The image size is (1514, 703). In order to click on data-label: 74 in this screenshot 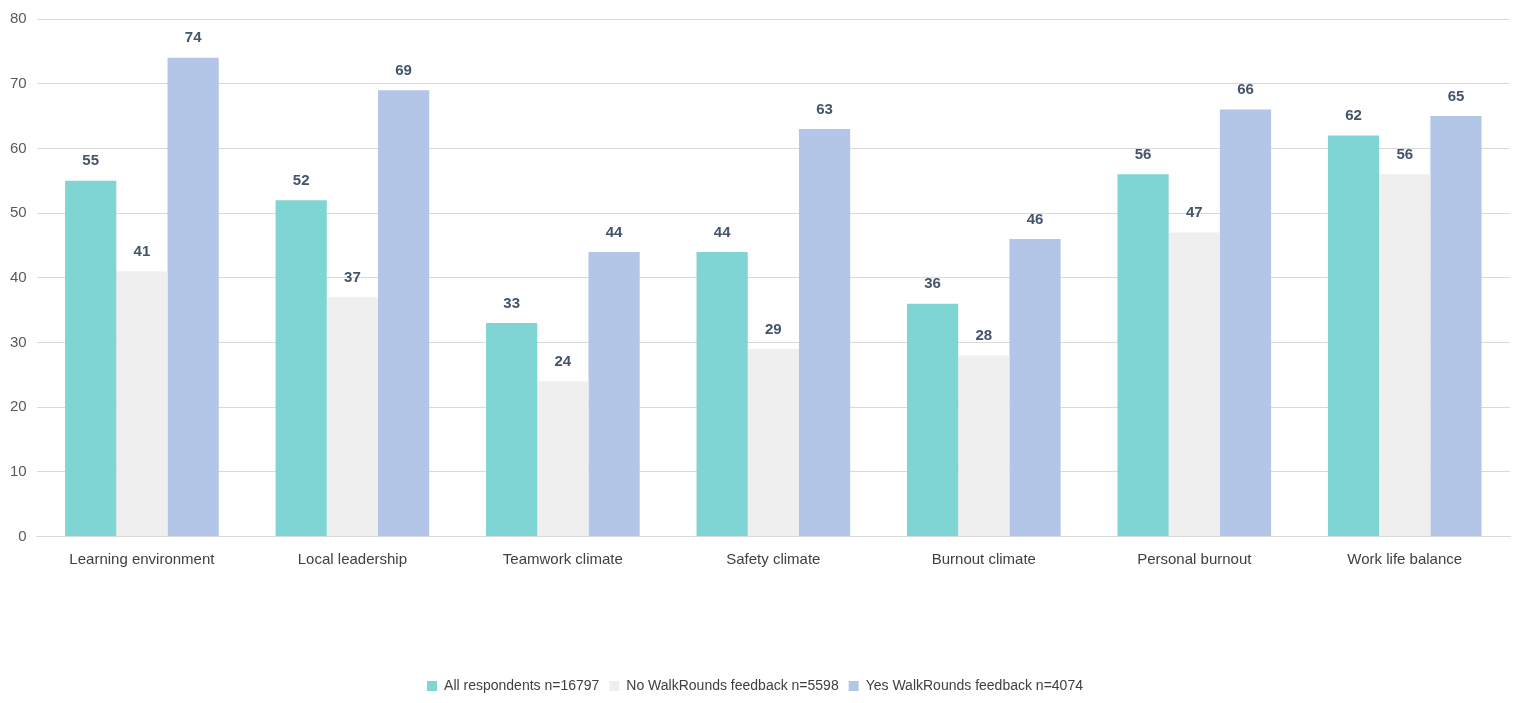, I will do `click(193, 37)`.